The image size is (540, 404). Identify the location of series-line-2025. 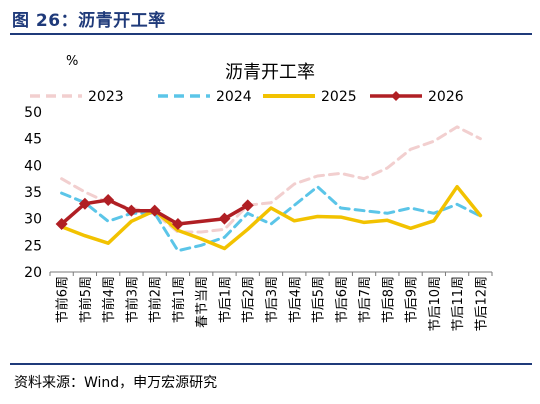
(271, 217).